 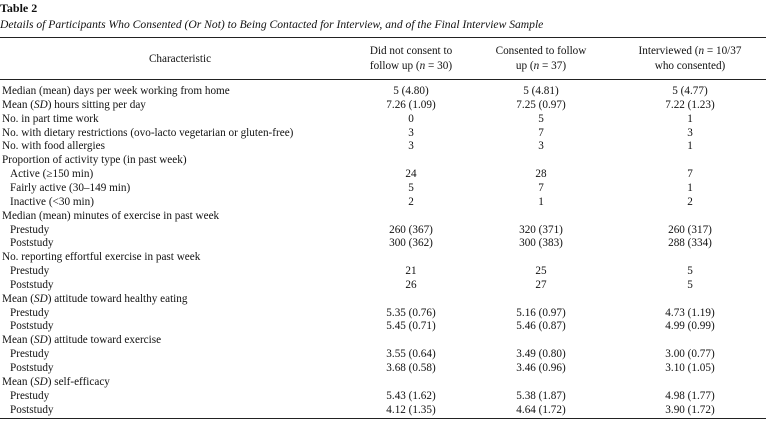 I want to click on top-rule, so click(x=383, y=37).